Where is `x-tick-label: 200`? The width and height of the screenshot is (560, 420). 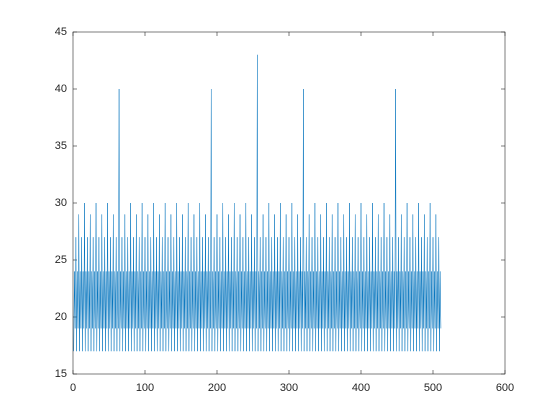
x-tick-label: 200 is located at coordinates (217, 388).